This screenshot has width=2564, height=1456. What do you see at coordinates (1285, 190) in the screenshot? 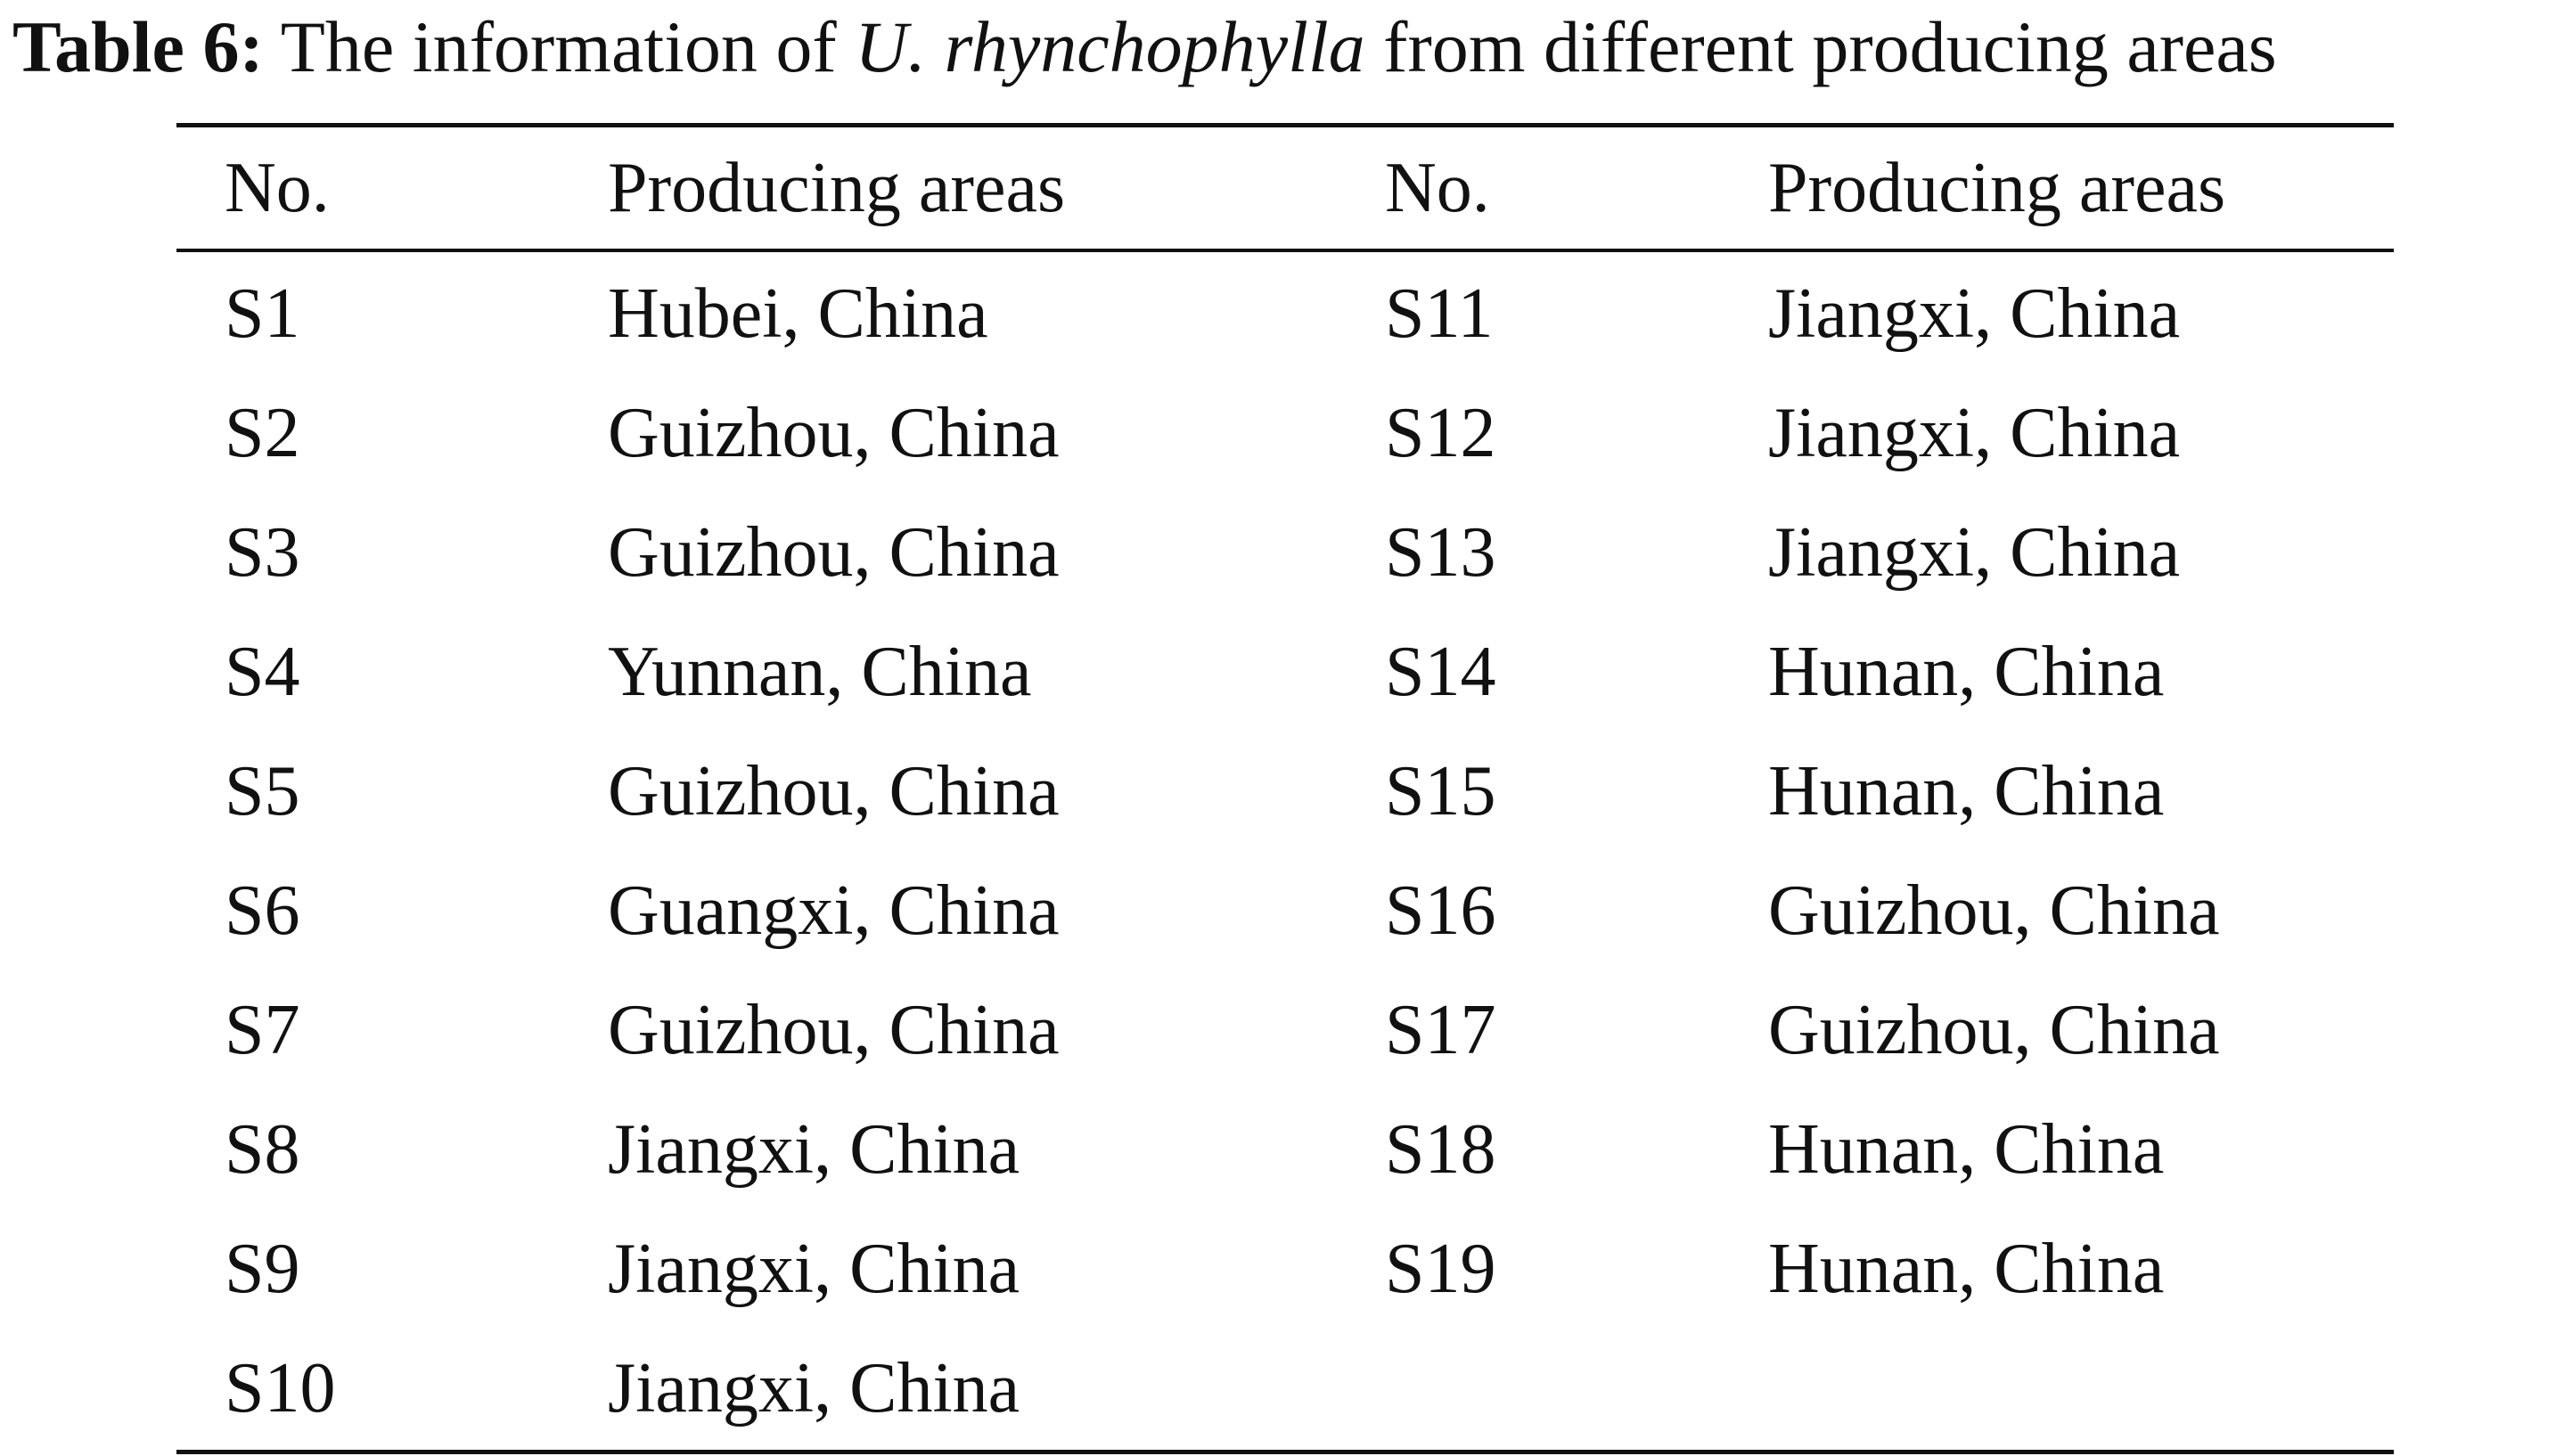
I see `table-header-row: No. Producing areas No. Producing areas` at bounding box center [1285, 190].